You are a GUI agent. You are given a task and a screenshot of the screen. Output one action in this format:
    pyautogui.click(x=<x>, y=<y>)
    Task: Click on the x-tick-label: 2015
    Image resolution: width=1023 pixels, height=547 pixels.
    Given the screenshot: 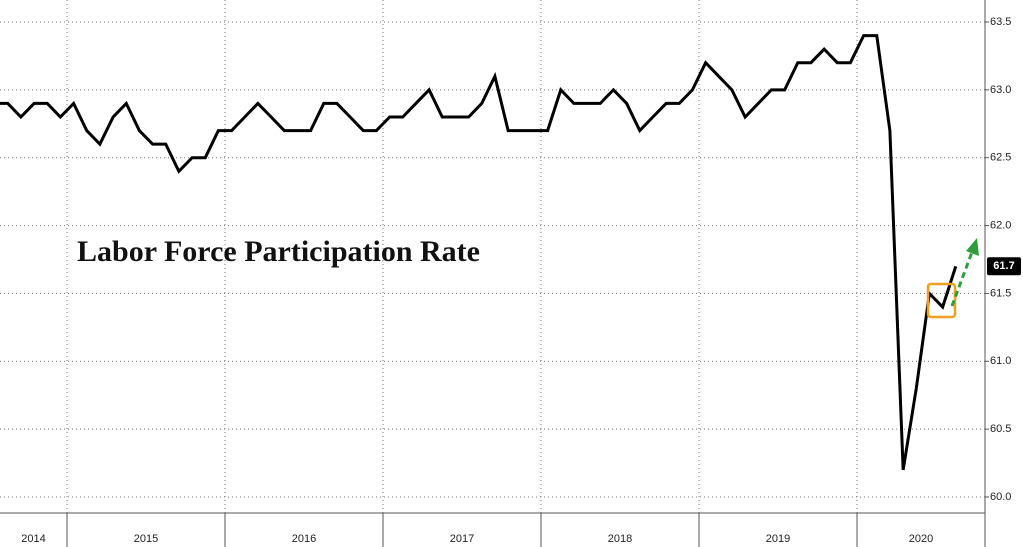 What is the action you would take?
    pyautogui.click(x=146, y=539)
    